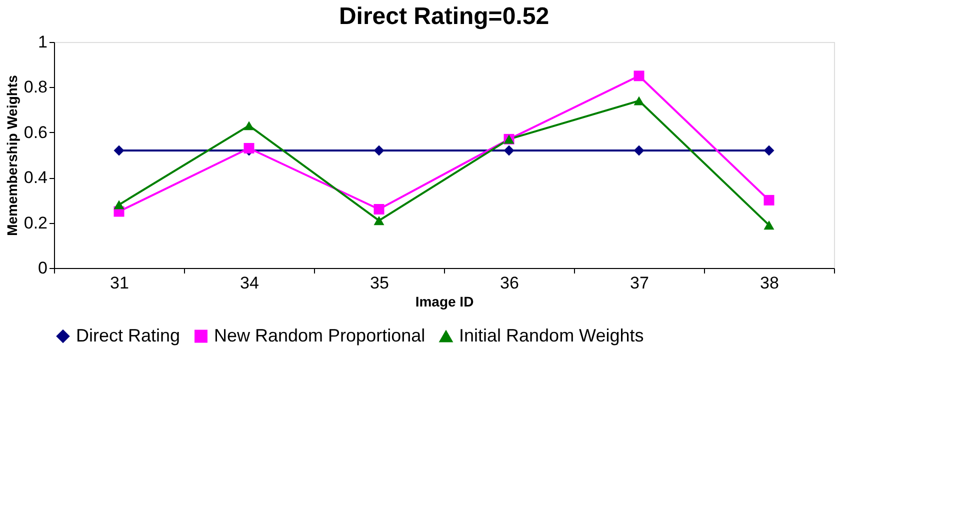 The height and width of the screenshot is (529, 966). Describe the element at coordinates (36, 178) in the screenshot. I see `y-tick-label: 0.4` at that location.